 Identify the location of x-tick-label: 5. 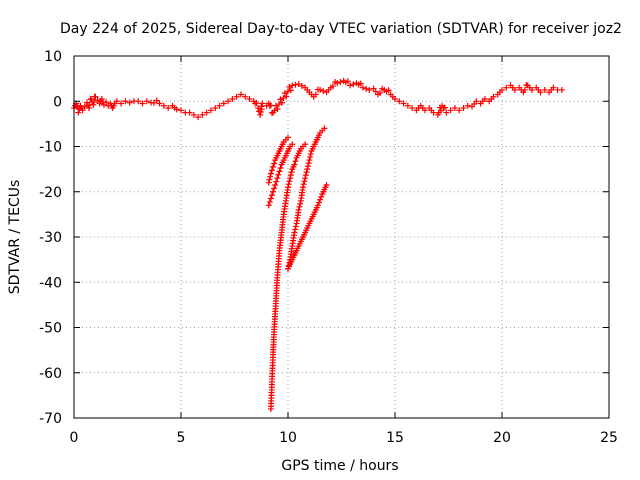
(181, 438).